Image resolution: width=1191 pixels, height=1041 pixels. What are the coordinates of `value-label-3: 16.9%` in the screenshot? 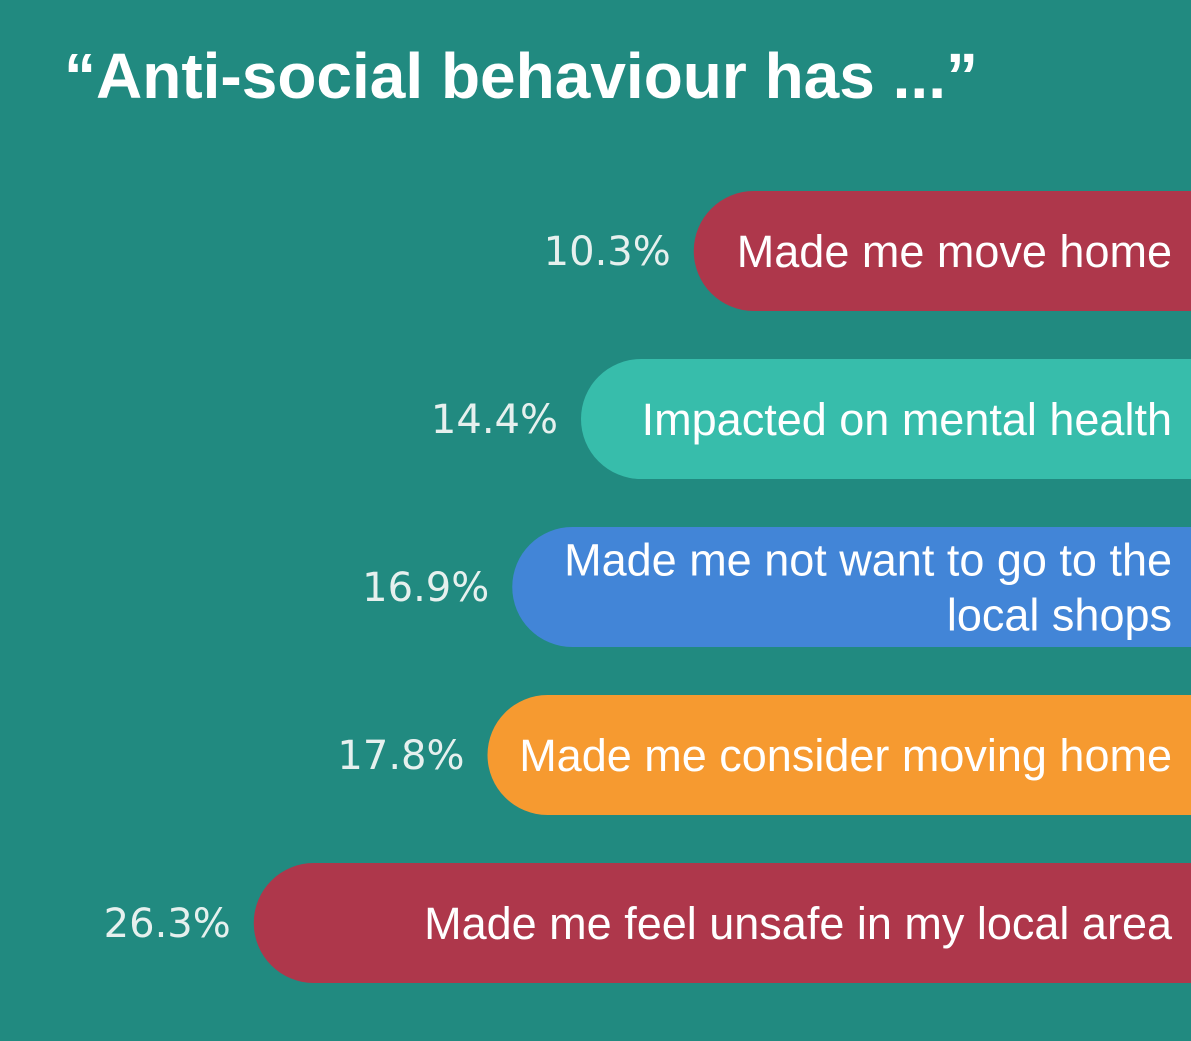 It's located at (425, 588).